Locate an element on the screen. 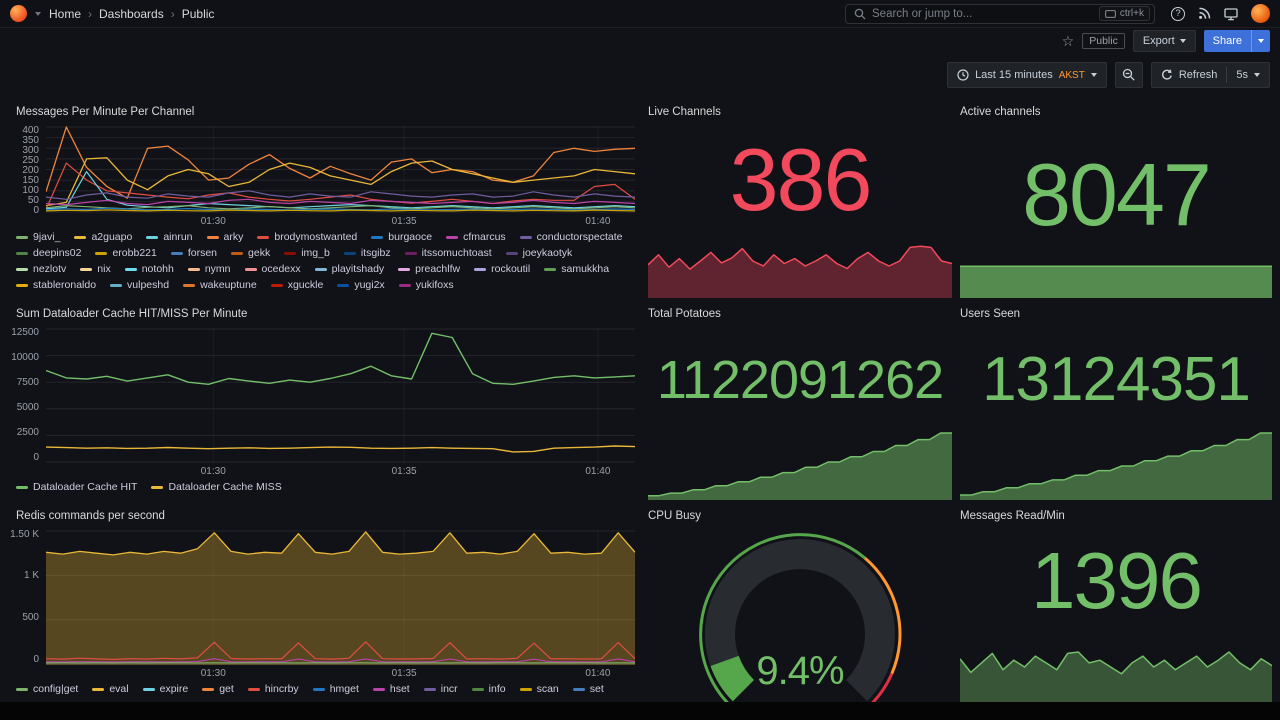 This screenshot has width=1280, height=720. legend-item: expire is located at coordinates (165, 689).